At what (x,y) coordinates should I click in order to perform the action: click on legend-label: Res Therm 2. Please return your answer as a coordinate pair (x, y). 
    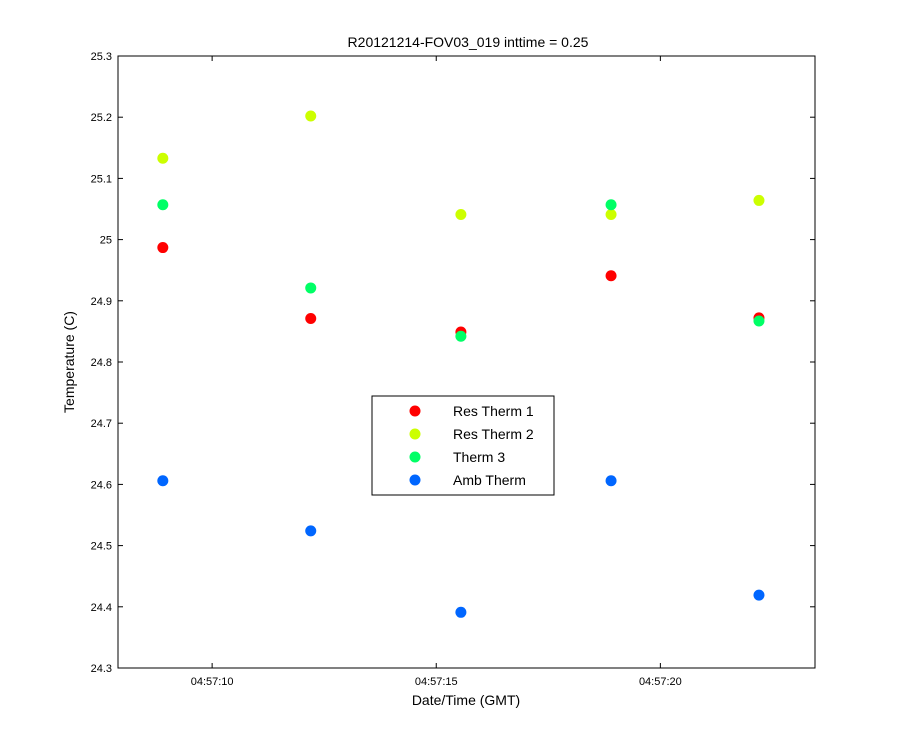
    Looking at the image, I should click on (493, 434).